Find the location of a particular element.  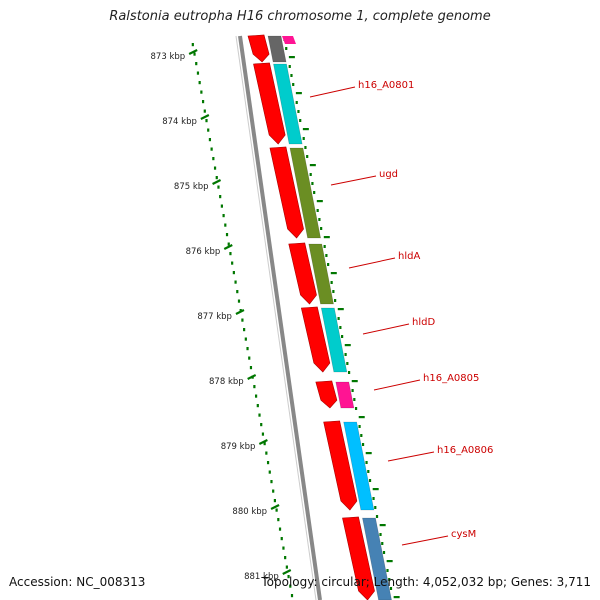

gene-label: h16_A0805 is located at coordinates (451, 378).